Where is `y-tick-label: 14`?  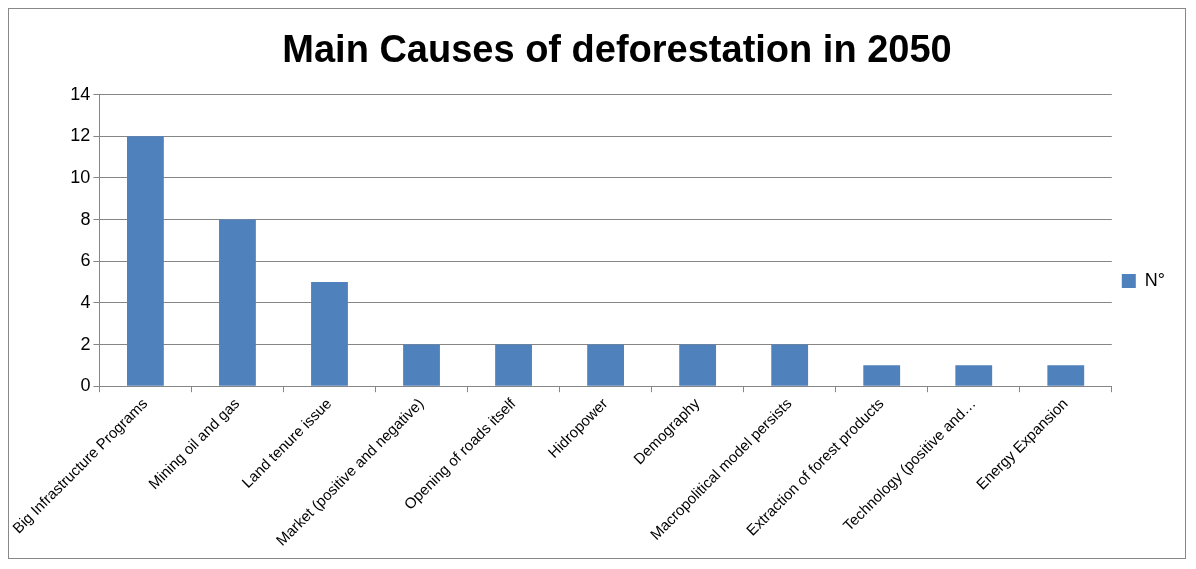 y-tick-label: 14 is located at coordinates (80, 93).